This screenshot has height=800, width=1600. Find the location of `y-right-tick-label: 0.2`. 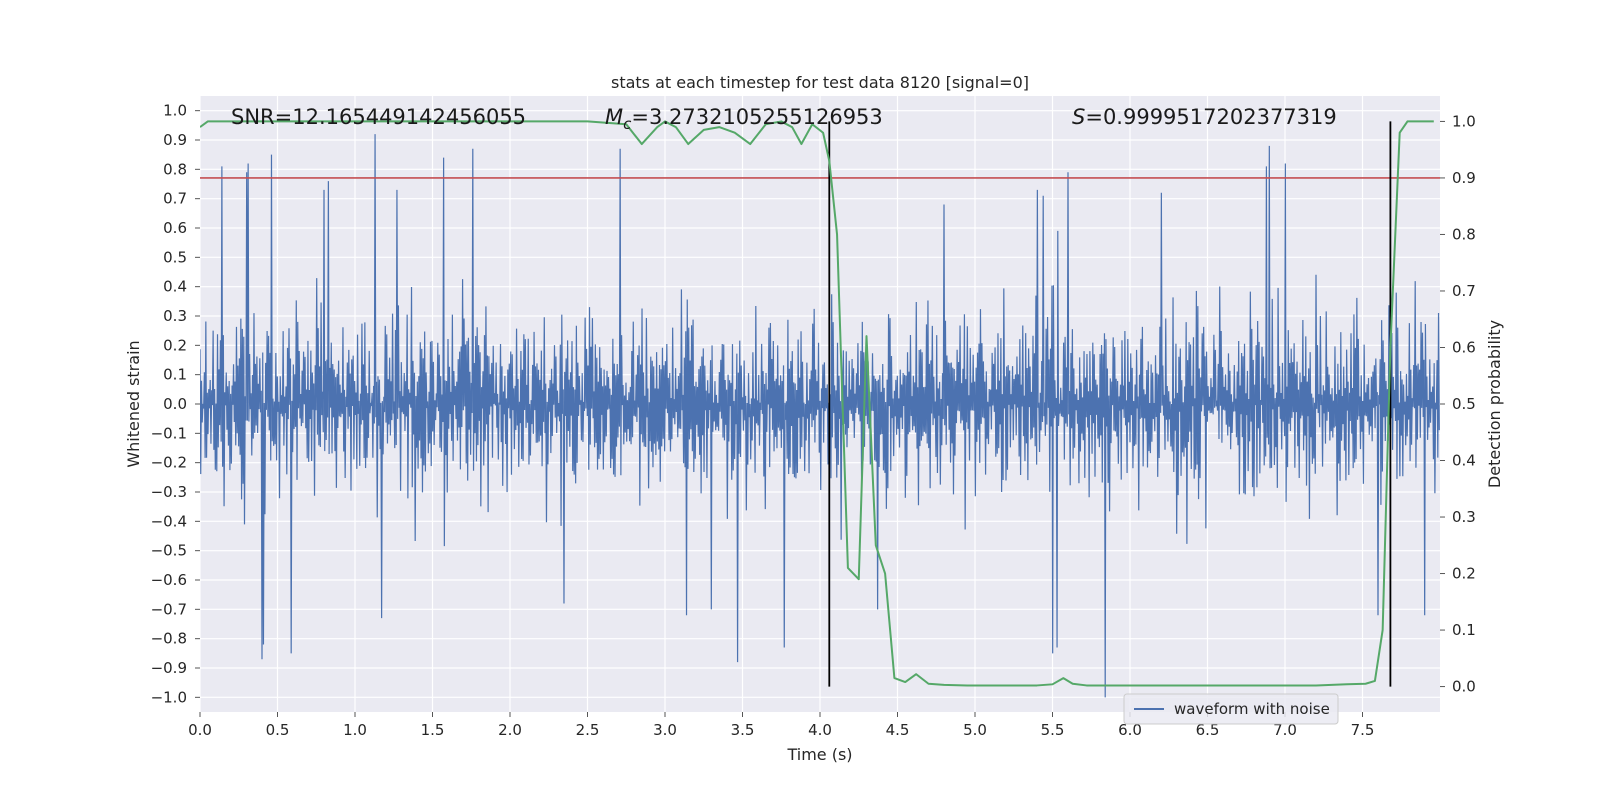

y-right-tick-label: 0.2 is located at coordinates (1464, 574).